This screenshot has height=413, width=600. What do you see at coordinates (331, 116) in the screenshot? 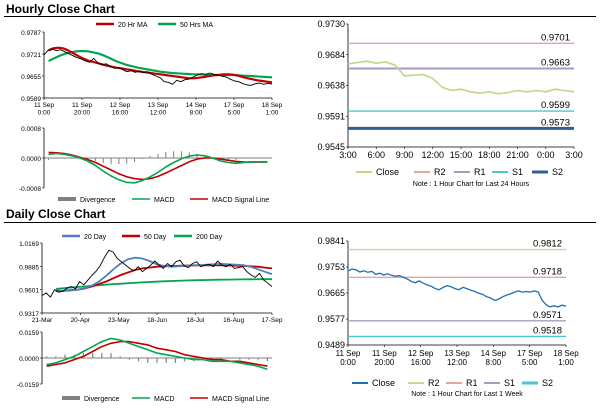
I see `y-tick-label: 0.9591` at bounding box center [331, 116].